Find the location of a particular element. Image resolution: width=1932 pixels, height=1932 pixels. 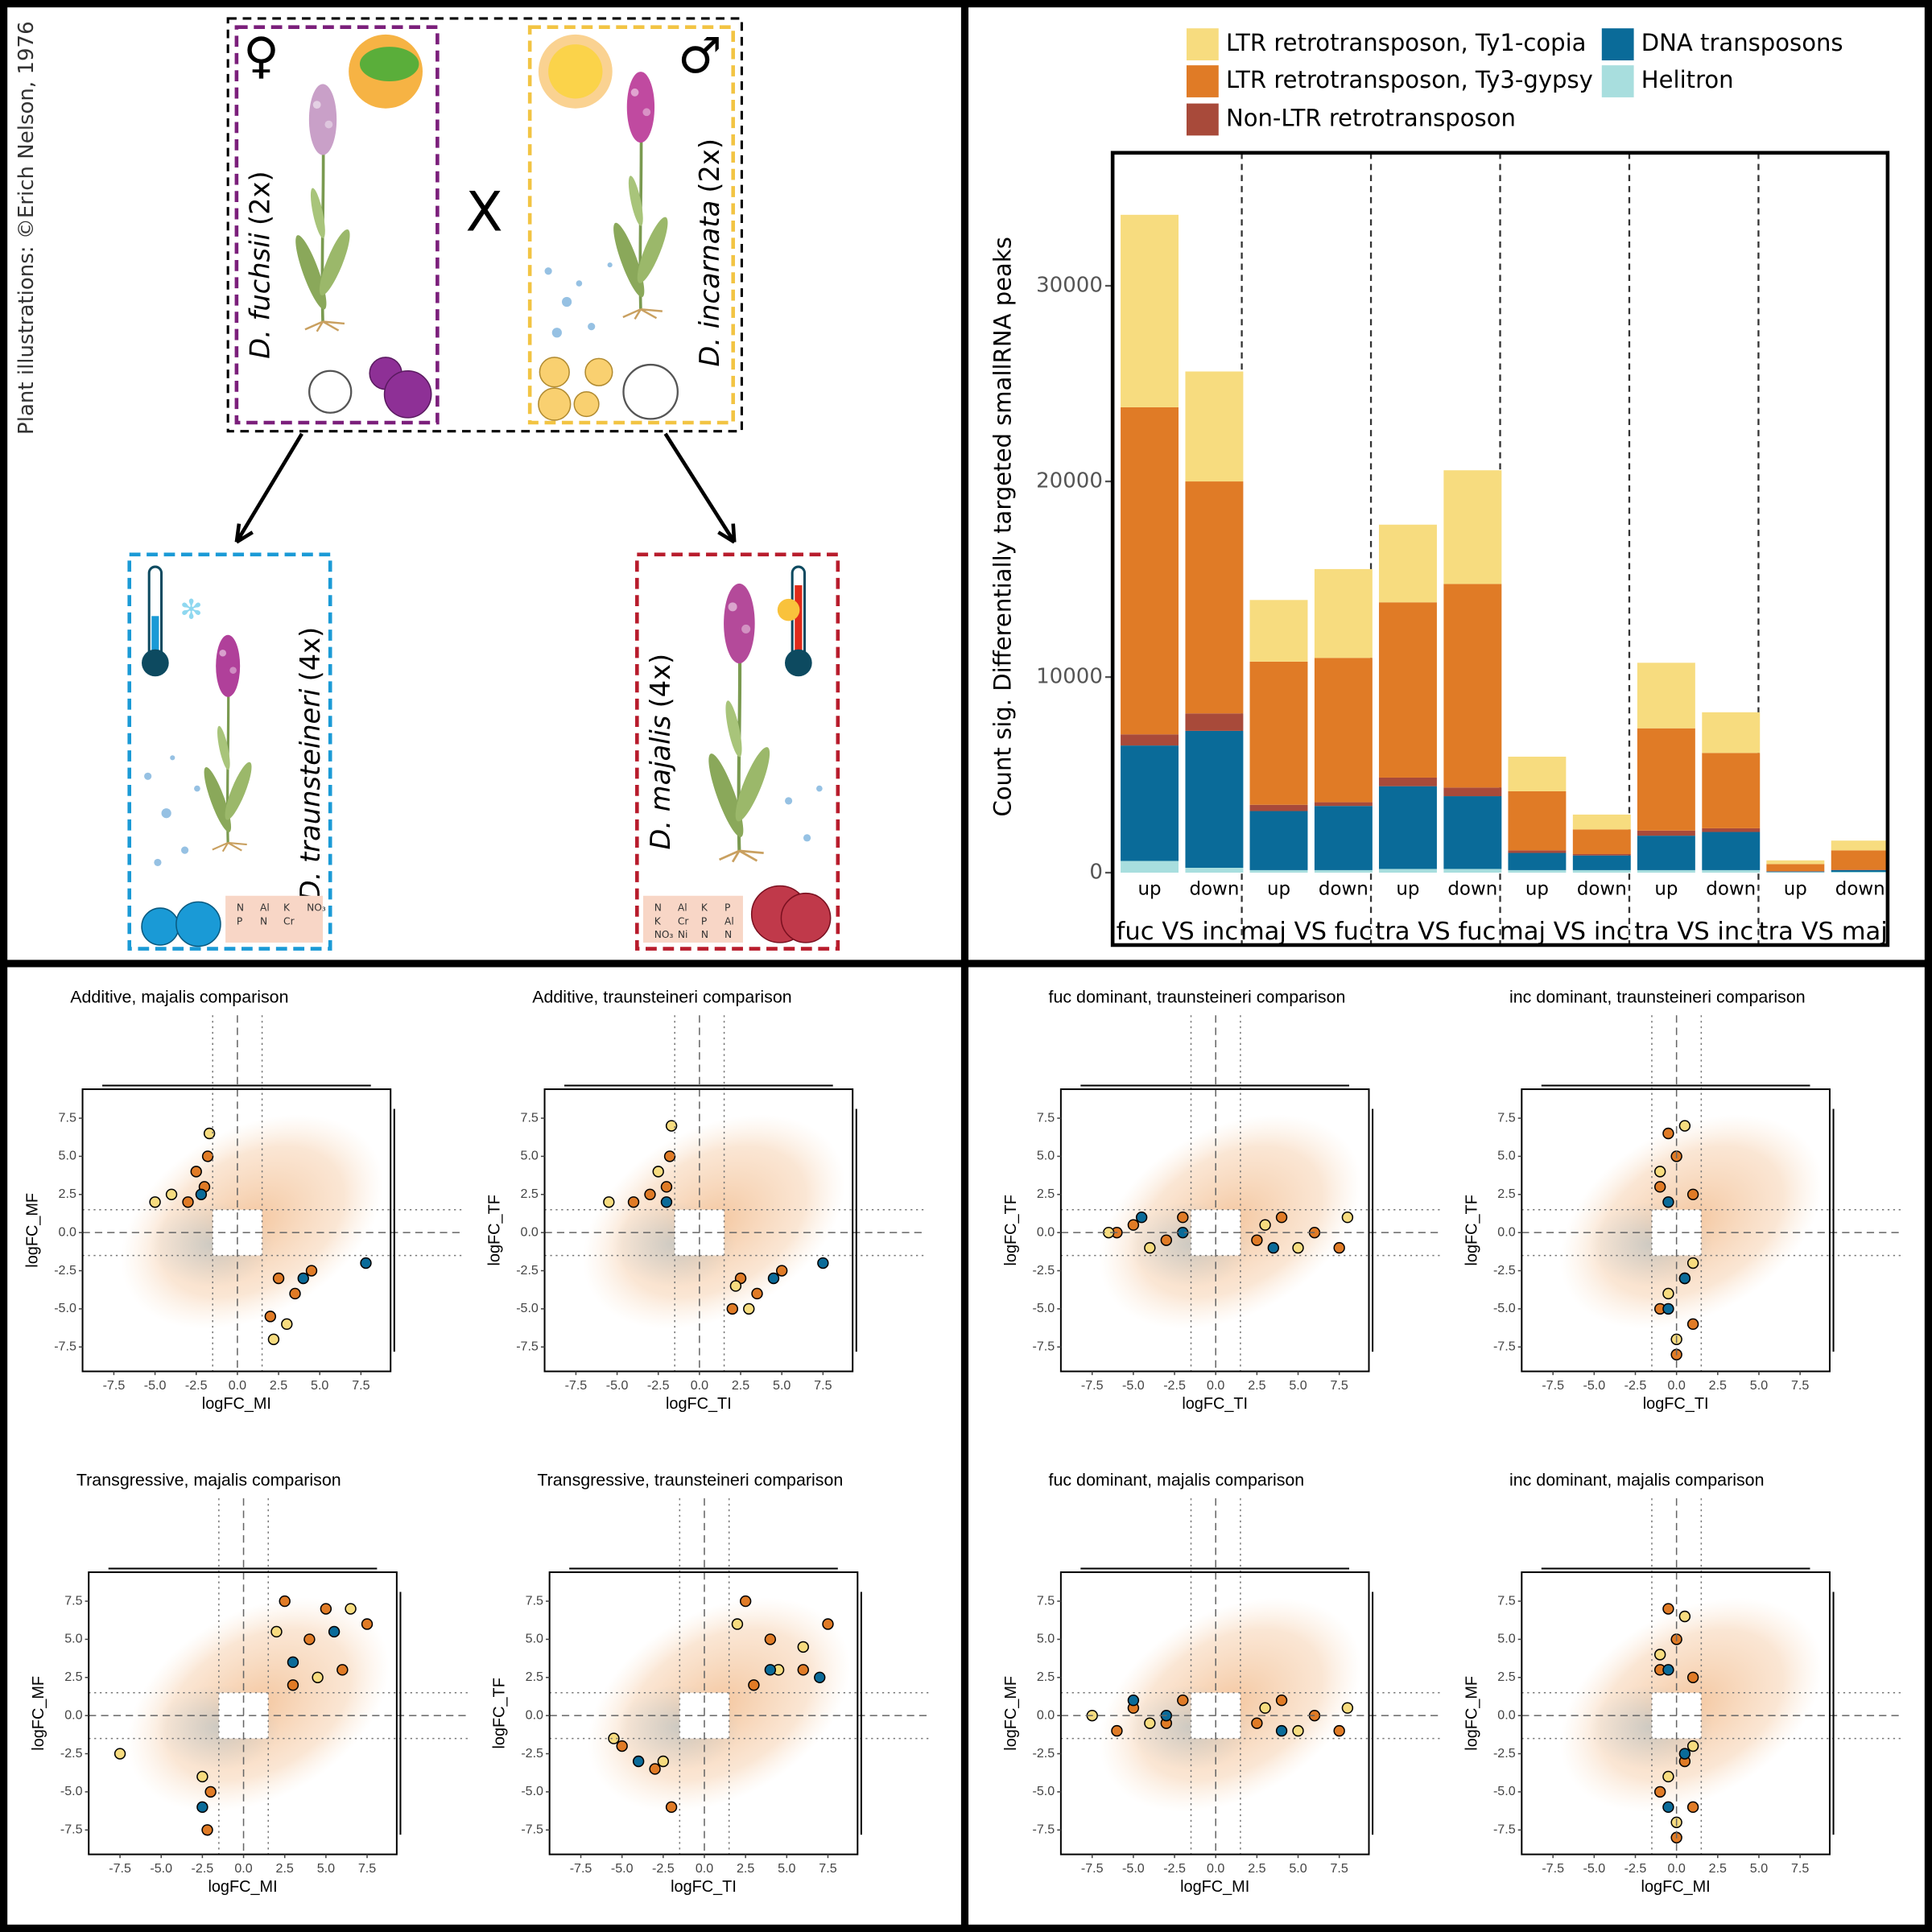

y-axis-label: logFC_MF is located at coordinates (38, 1713).